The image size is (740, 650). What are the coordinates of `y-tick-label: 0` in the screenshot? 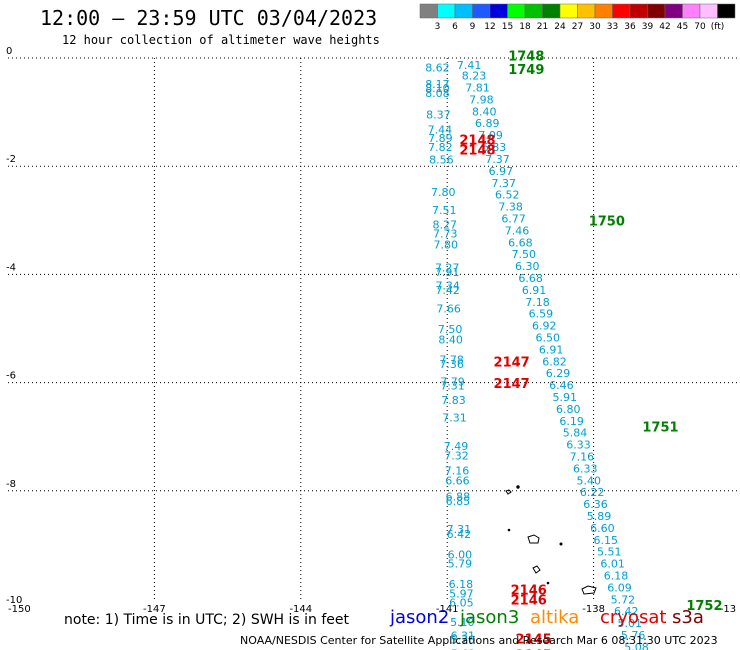 It's located at (9, 51).